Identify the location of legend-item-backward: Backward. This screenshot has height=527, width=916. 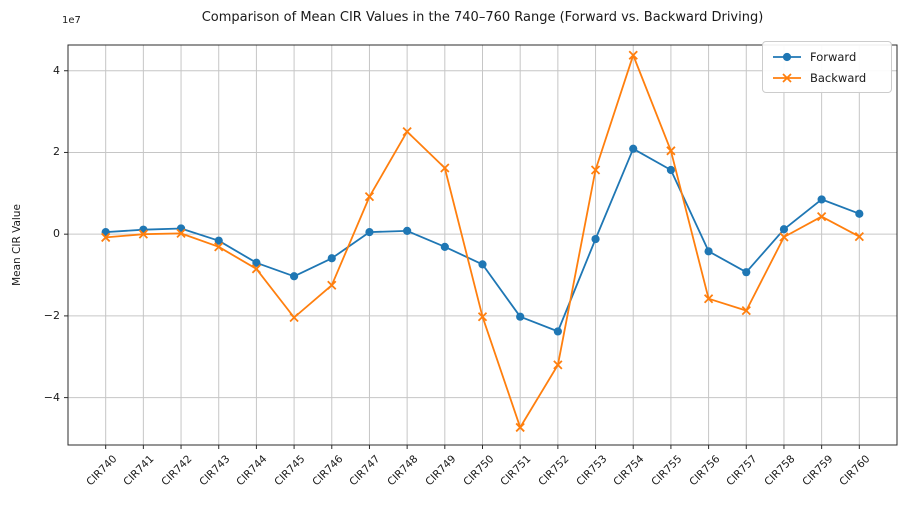
(827, 77).